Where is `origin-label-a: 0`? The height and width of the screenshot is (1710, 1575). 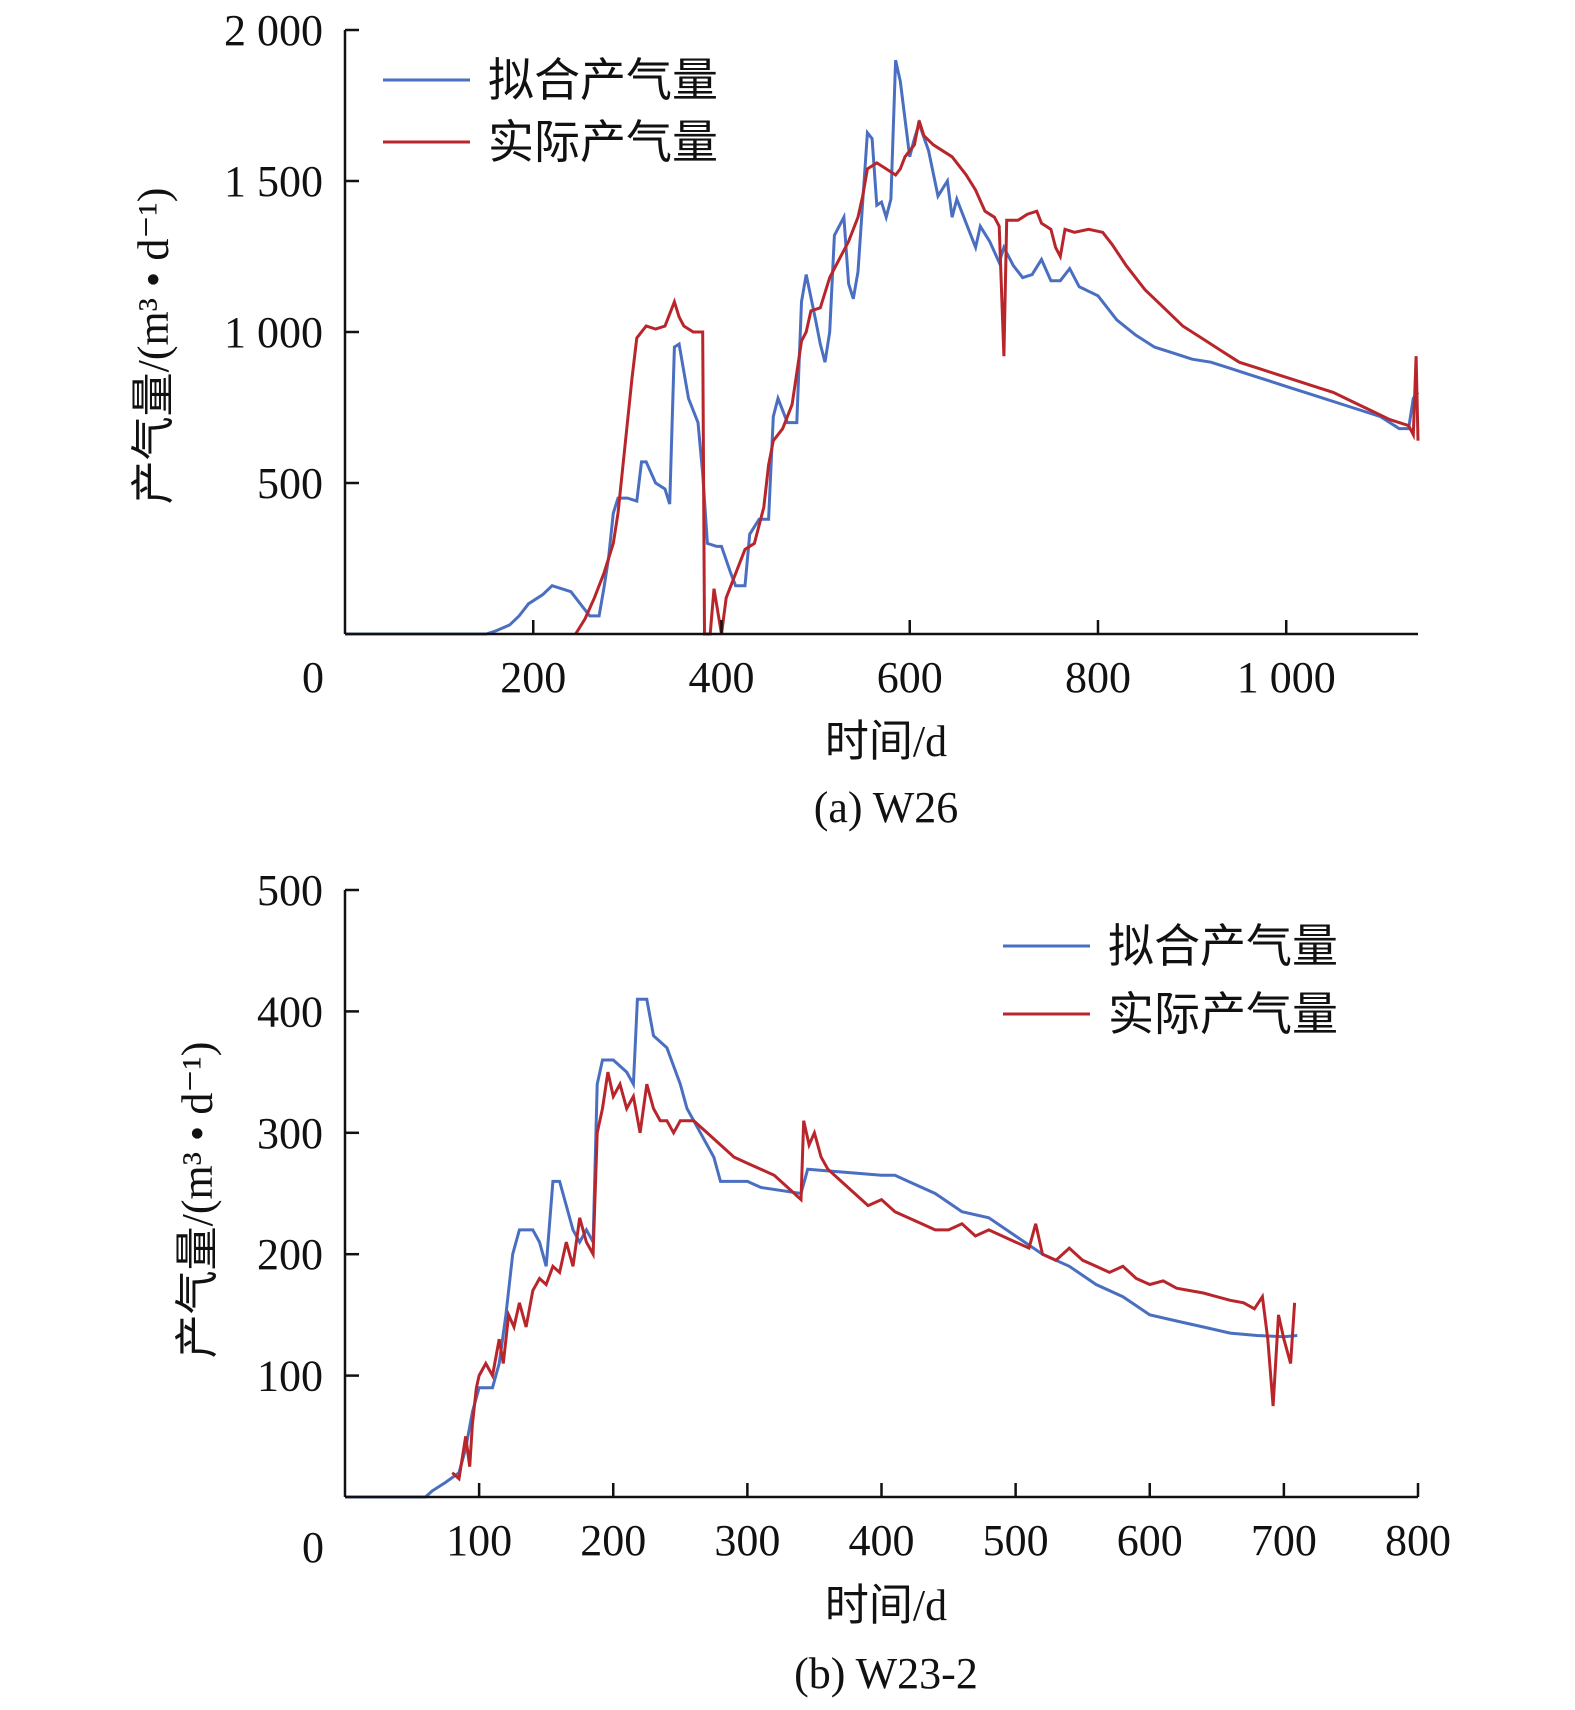
origin-label-a: 0 is located at coordinates (313, 677).